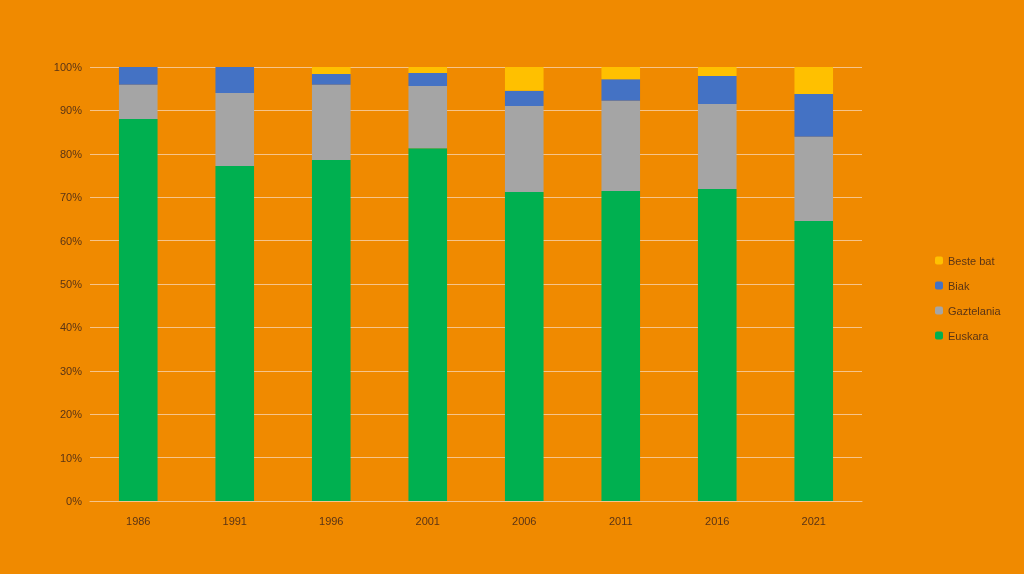  Describe the element at coordinates (427, 520) in the screenshot. I see `x-tick-label: 2001` at that location.